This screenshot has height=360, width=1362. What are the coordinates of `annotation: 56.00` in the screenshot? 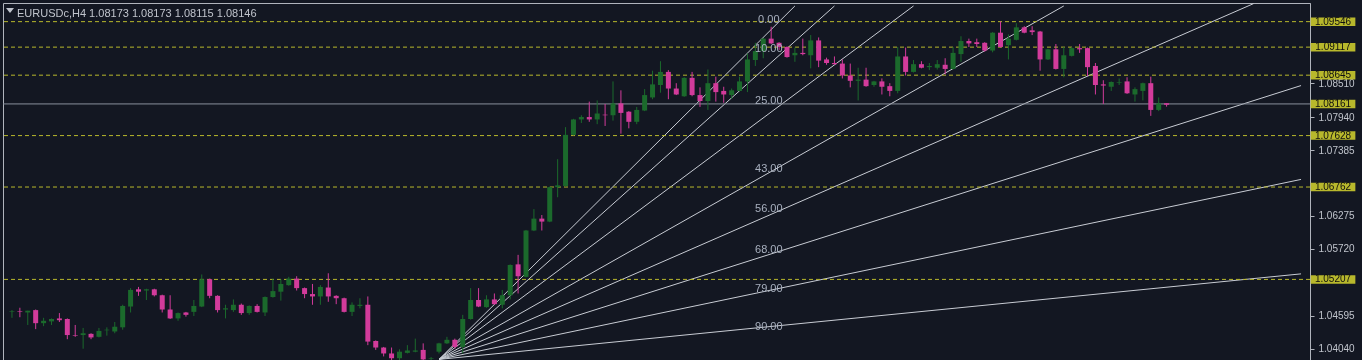 It's located at (769, 208).